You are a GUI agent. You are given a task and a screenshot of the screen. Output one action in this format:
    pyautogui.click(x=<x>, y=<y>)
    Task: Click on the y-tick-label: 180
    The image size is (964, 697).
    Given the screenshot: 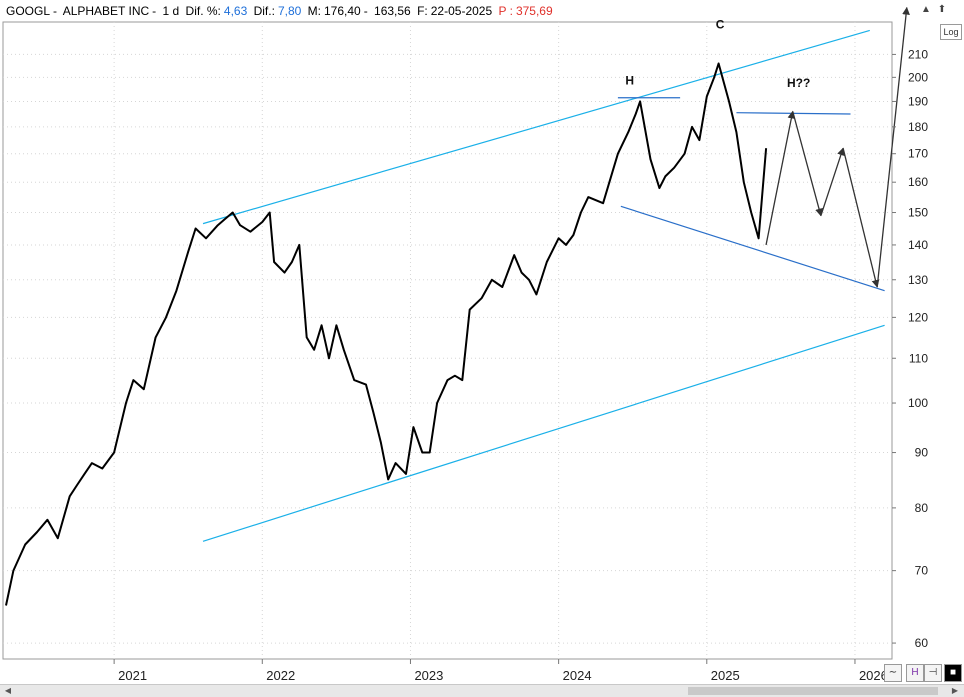 What is the action you would take?
    pyautogui.click(x=918, y=127)
    